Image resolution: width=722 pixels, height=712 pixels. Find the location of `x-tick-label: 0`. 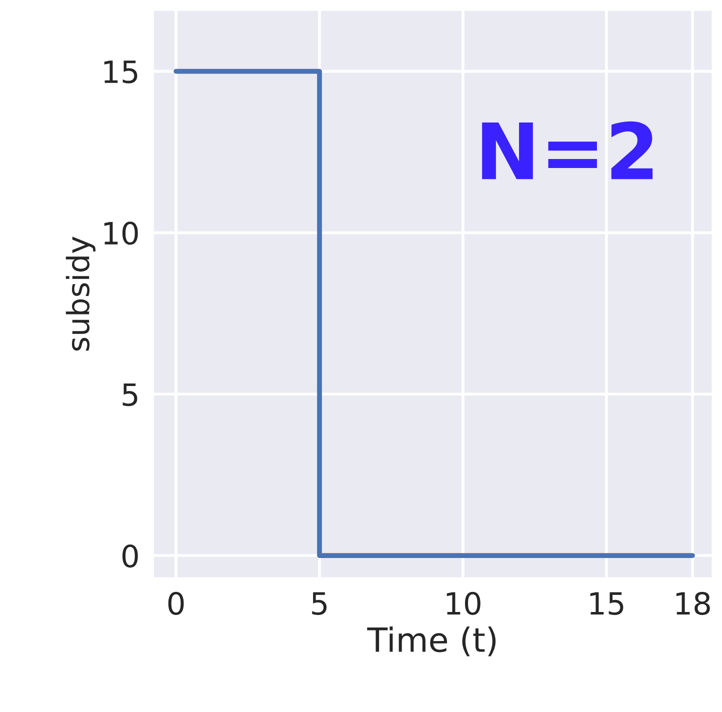

x-tick-label: 0 is located at coordinates (176, 603).